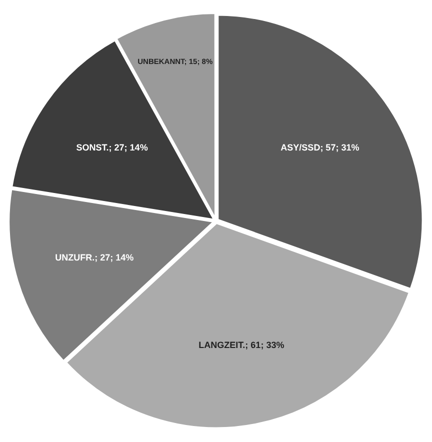  I want to click on slice-label: ASY/SSD; 57; 31%, so click(320, 147).